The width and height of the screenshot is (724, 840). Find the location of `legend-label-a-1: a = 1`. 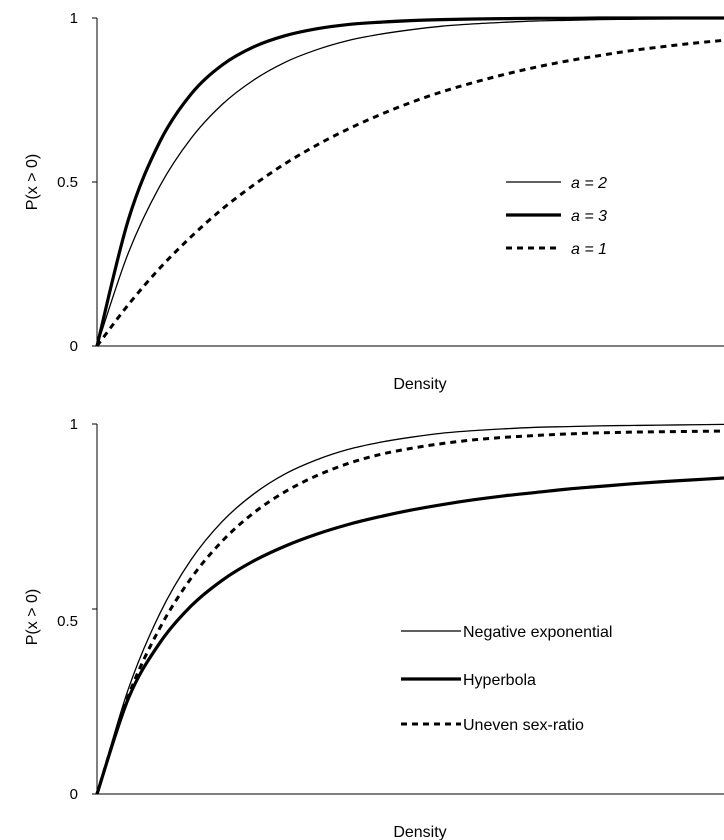

legend-label-a-1: a = 1 is located at coordinates (589, 249).